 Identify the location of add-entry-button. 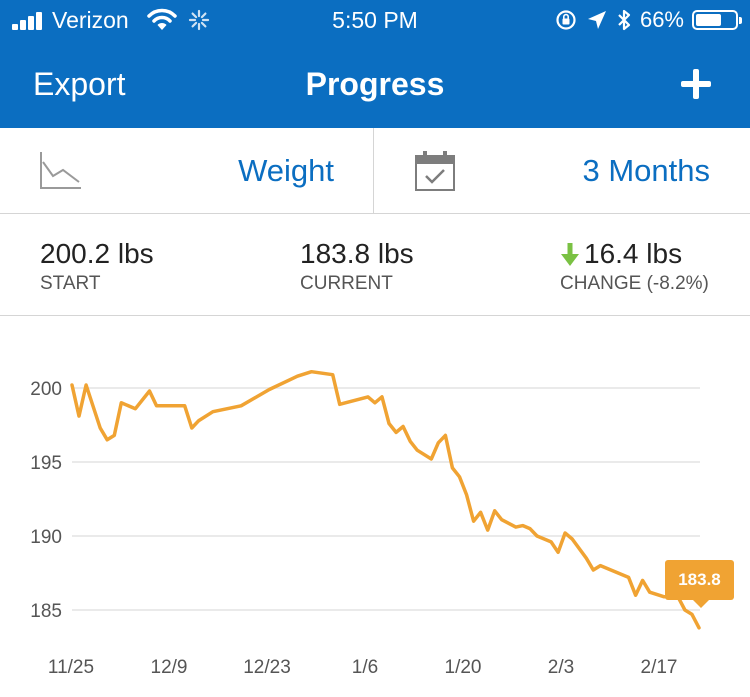
(696, 84).